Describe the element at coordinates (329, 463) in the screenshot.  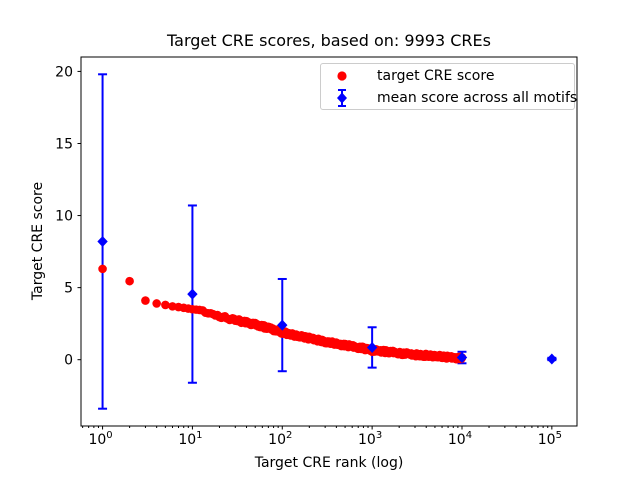
I see `x-axis-label: Target CRE rank (log)` at that location.